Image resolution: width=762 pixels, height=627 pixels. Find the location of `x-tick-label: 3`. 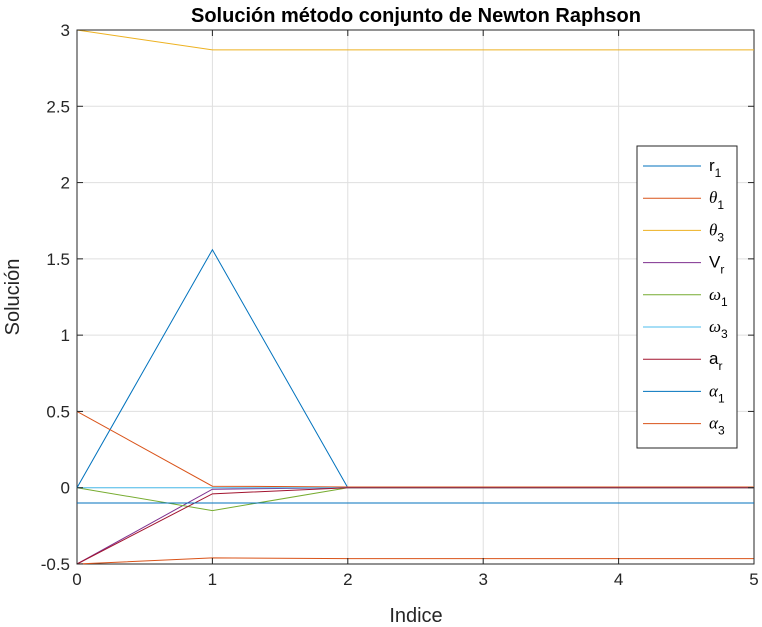

x-tick-label: 3 is located at coordinates (482, 579).